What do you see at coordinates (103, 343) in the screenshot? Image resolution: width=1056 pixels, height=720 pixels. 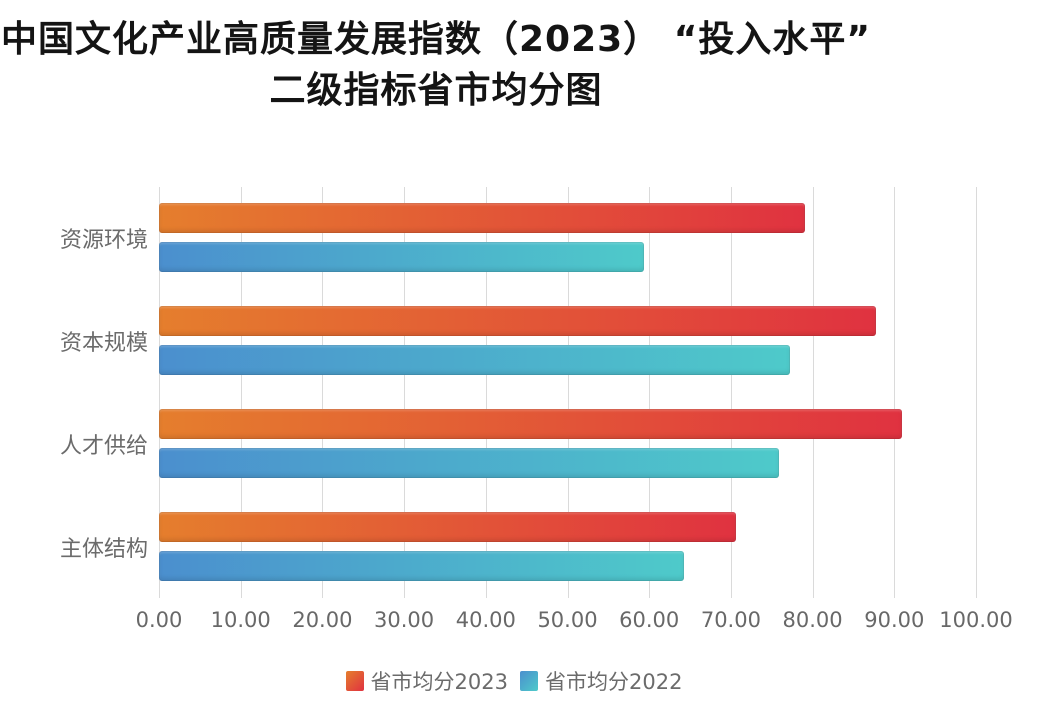 I see `y-axis-label: 资本规模` at bounding box center [103, 343].